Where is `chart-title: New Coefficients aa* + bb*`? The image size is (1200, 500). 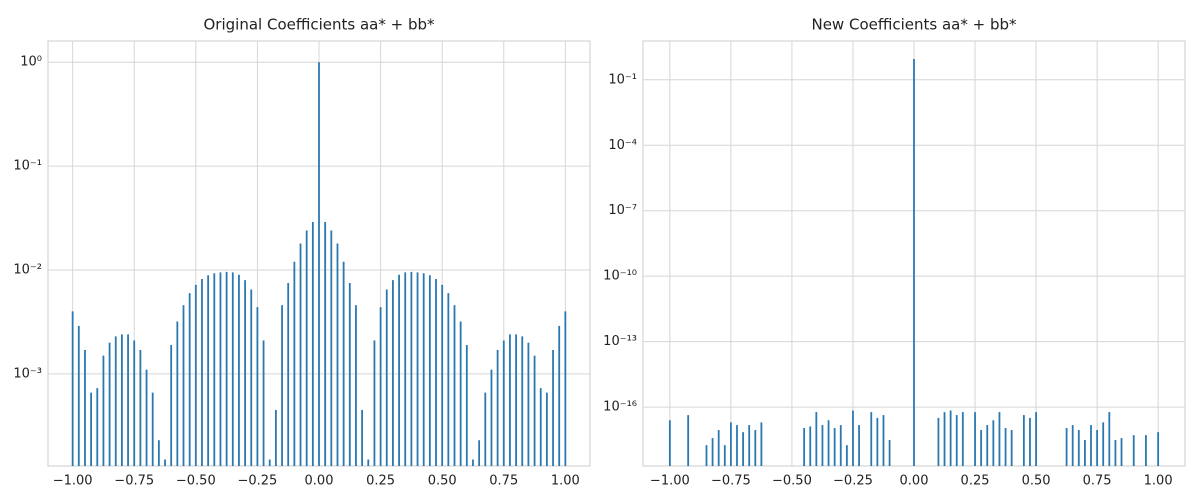
chart-title: New Coefficients aa* + bb* is located at coordinates (914, 25).